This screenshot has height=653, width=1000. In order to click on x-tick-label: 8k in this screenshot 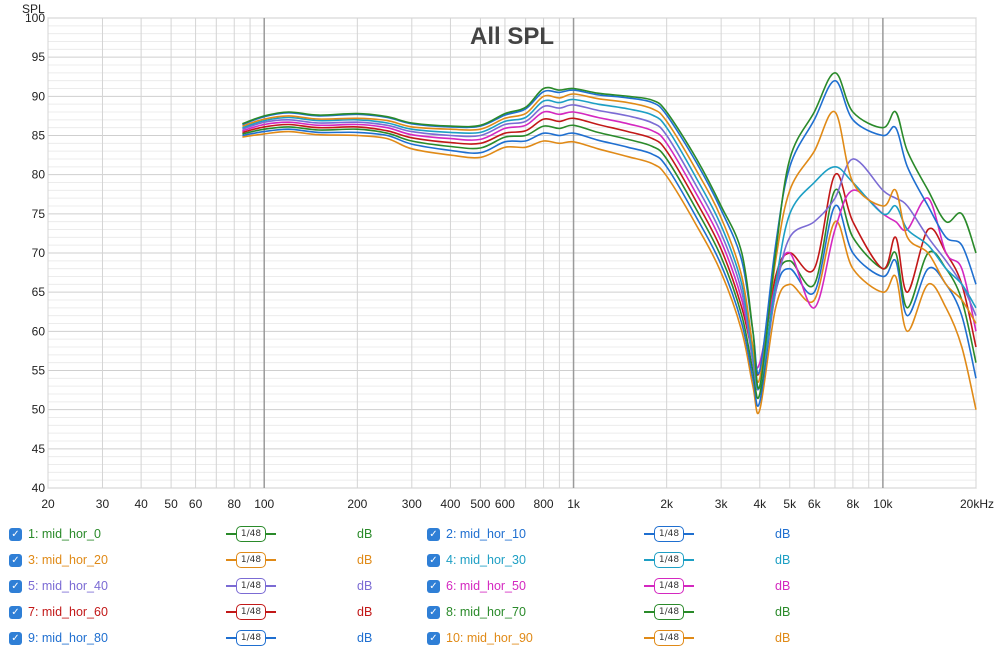, I will do `click(854, 504)`.